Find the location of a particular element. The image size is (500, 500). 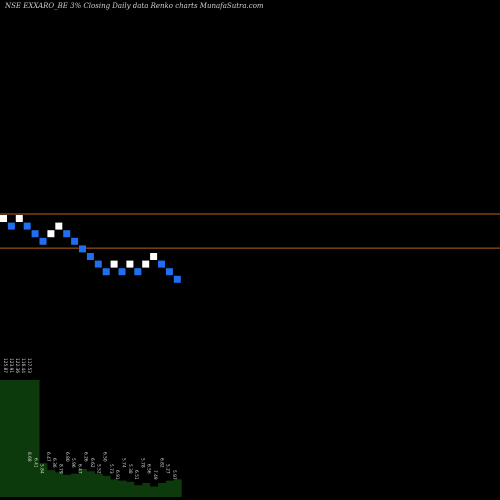

volume-label-6: 8.68 is located at coordinates (29, 457).